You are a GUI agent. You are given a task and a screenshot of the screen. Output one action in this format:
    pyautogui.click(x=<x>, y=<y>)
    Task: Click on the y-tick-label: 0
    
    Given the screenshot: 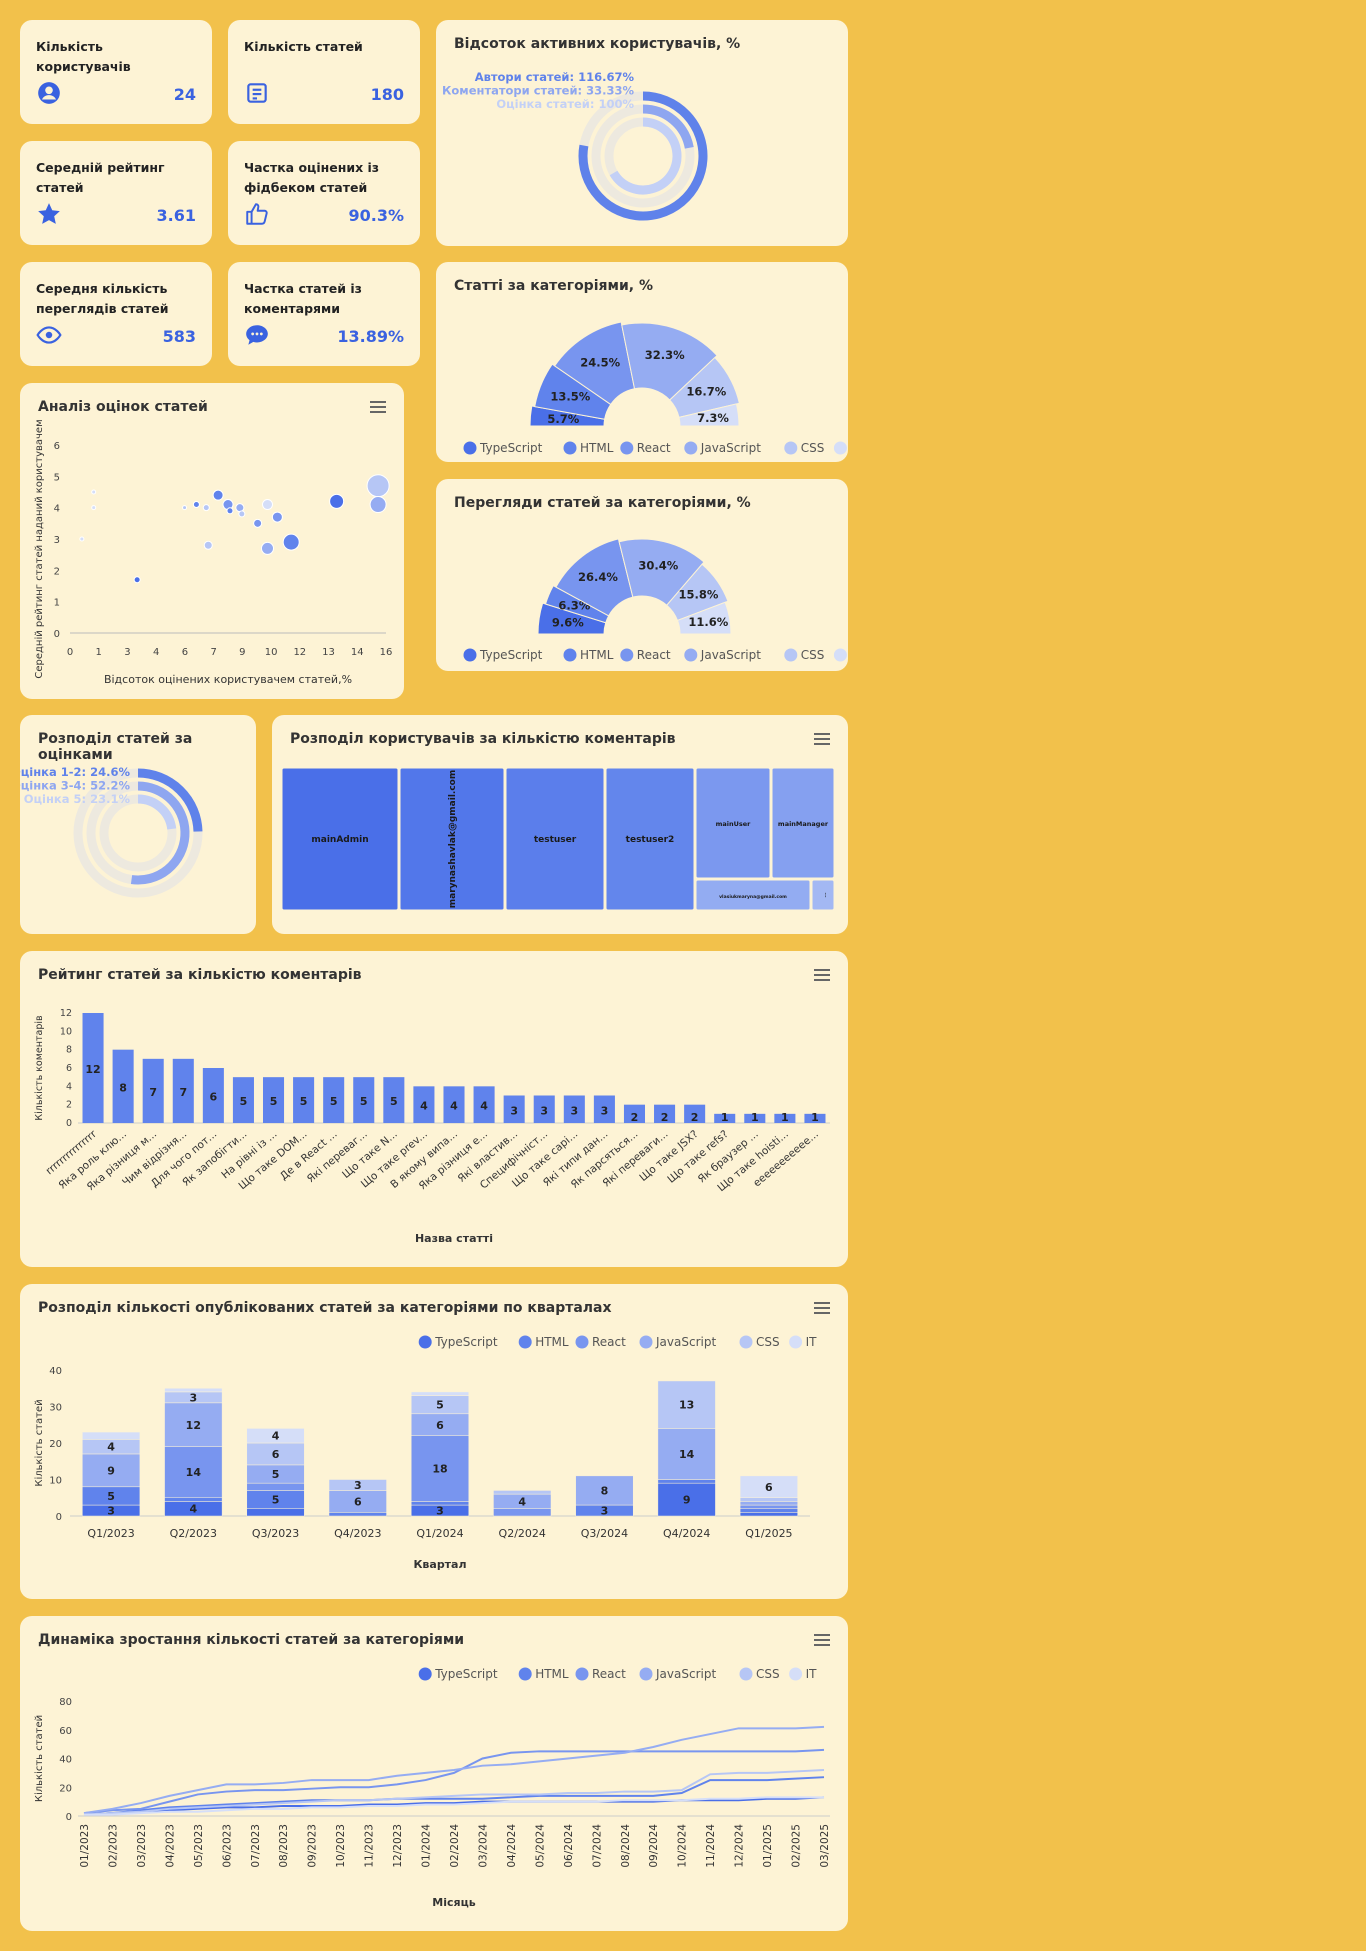 What is the action you would take?
    pyautogui.click(x=69, y=1123)
    